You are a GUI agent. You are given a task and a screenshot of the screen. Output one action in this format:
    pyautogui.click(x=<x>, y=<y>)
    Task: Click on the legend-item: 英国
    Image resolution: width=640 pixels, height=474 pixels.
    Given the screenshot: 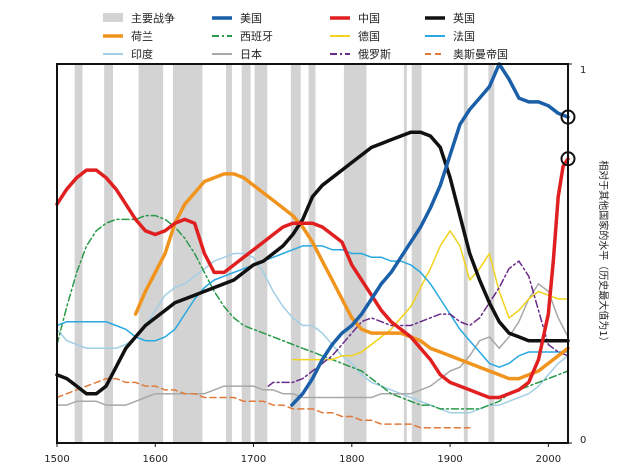 What is the action you would take?
    pyautogui.click(x=450, y=18)
    